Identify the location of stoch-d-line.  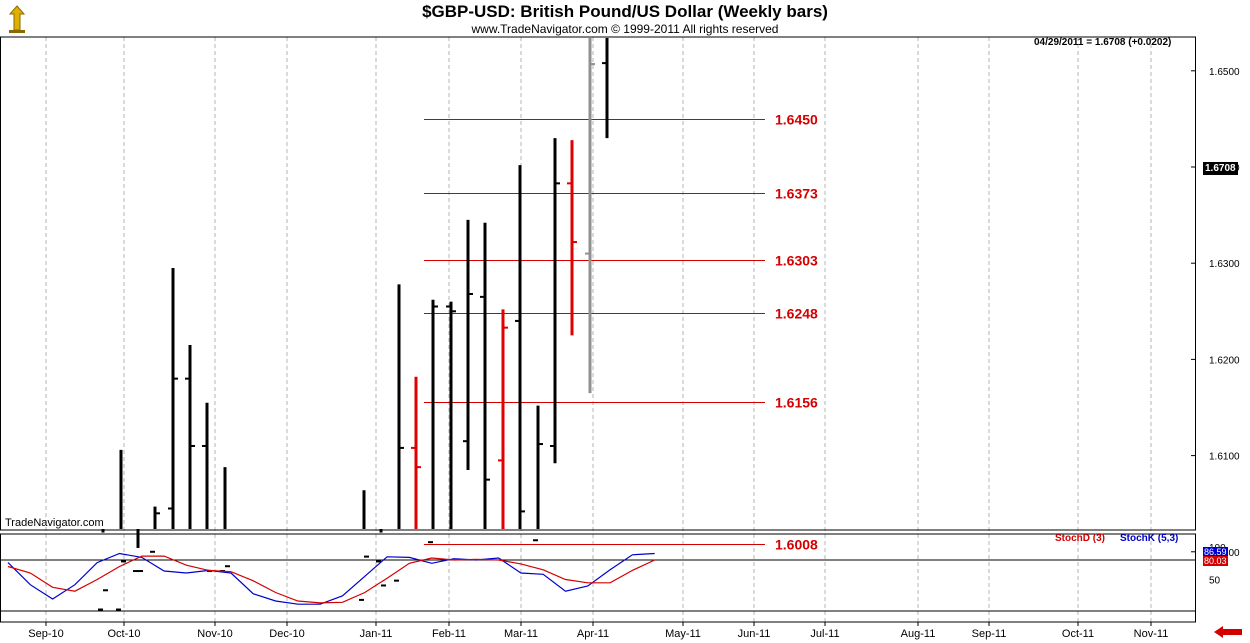
(331, 579).